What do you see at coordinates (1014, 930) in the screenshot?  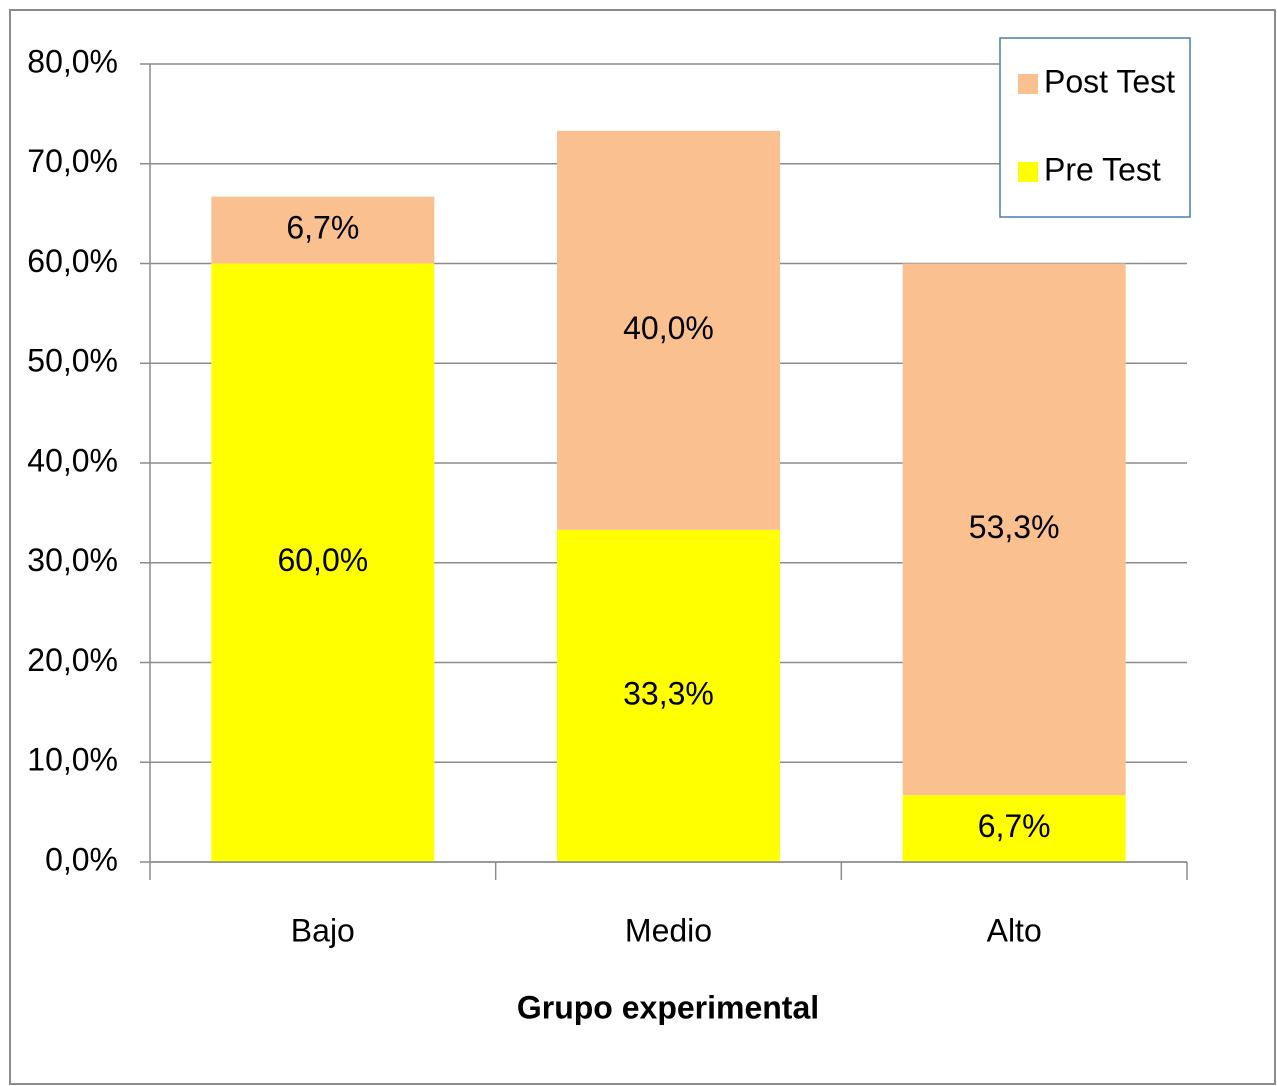 I see `x-tick-label: Alto` at bounding box center [1014, 930].